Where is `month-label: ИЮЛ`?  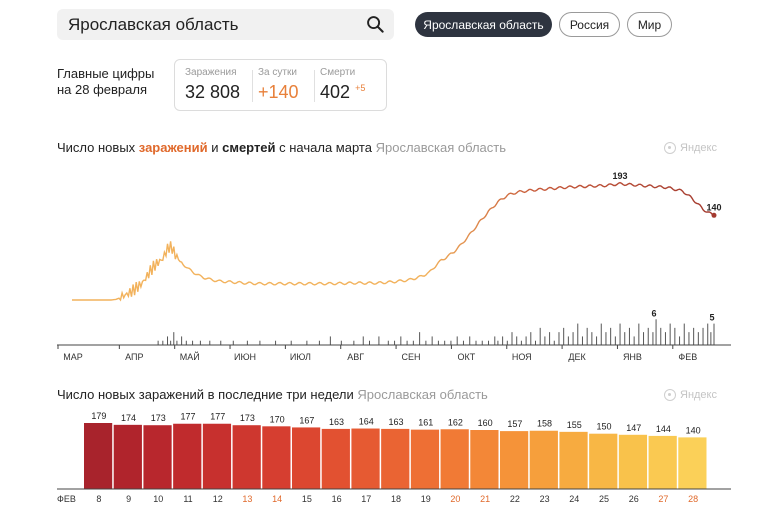 month-label: ИЮЛ is located at coordinates (300, 357).